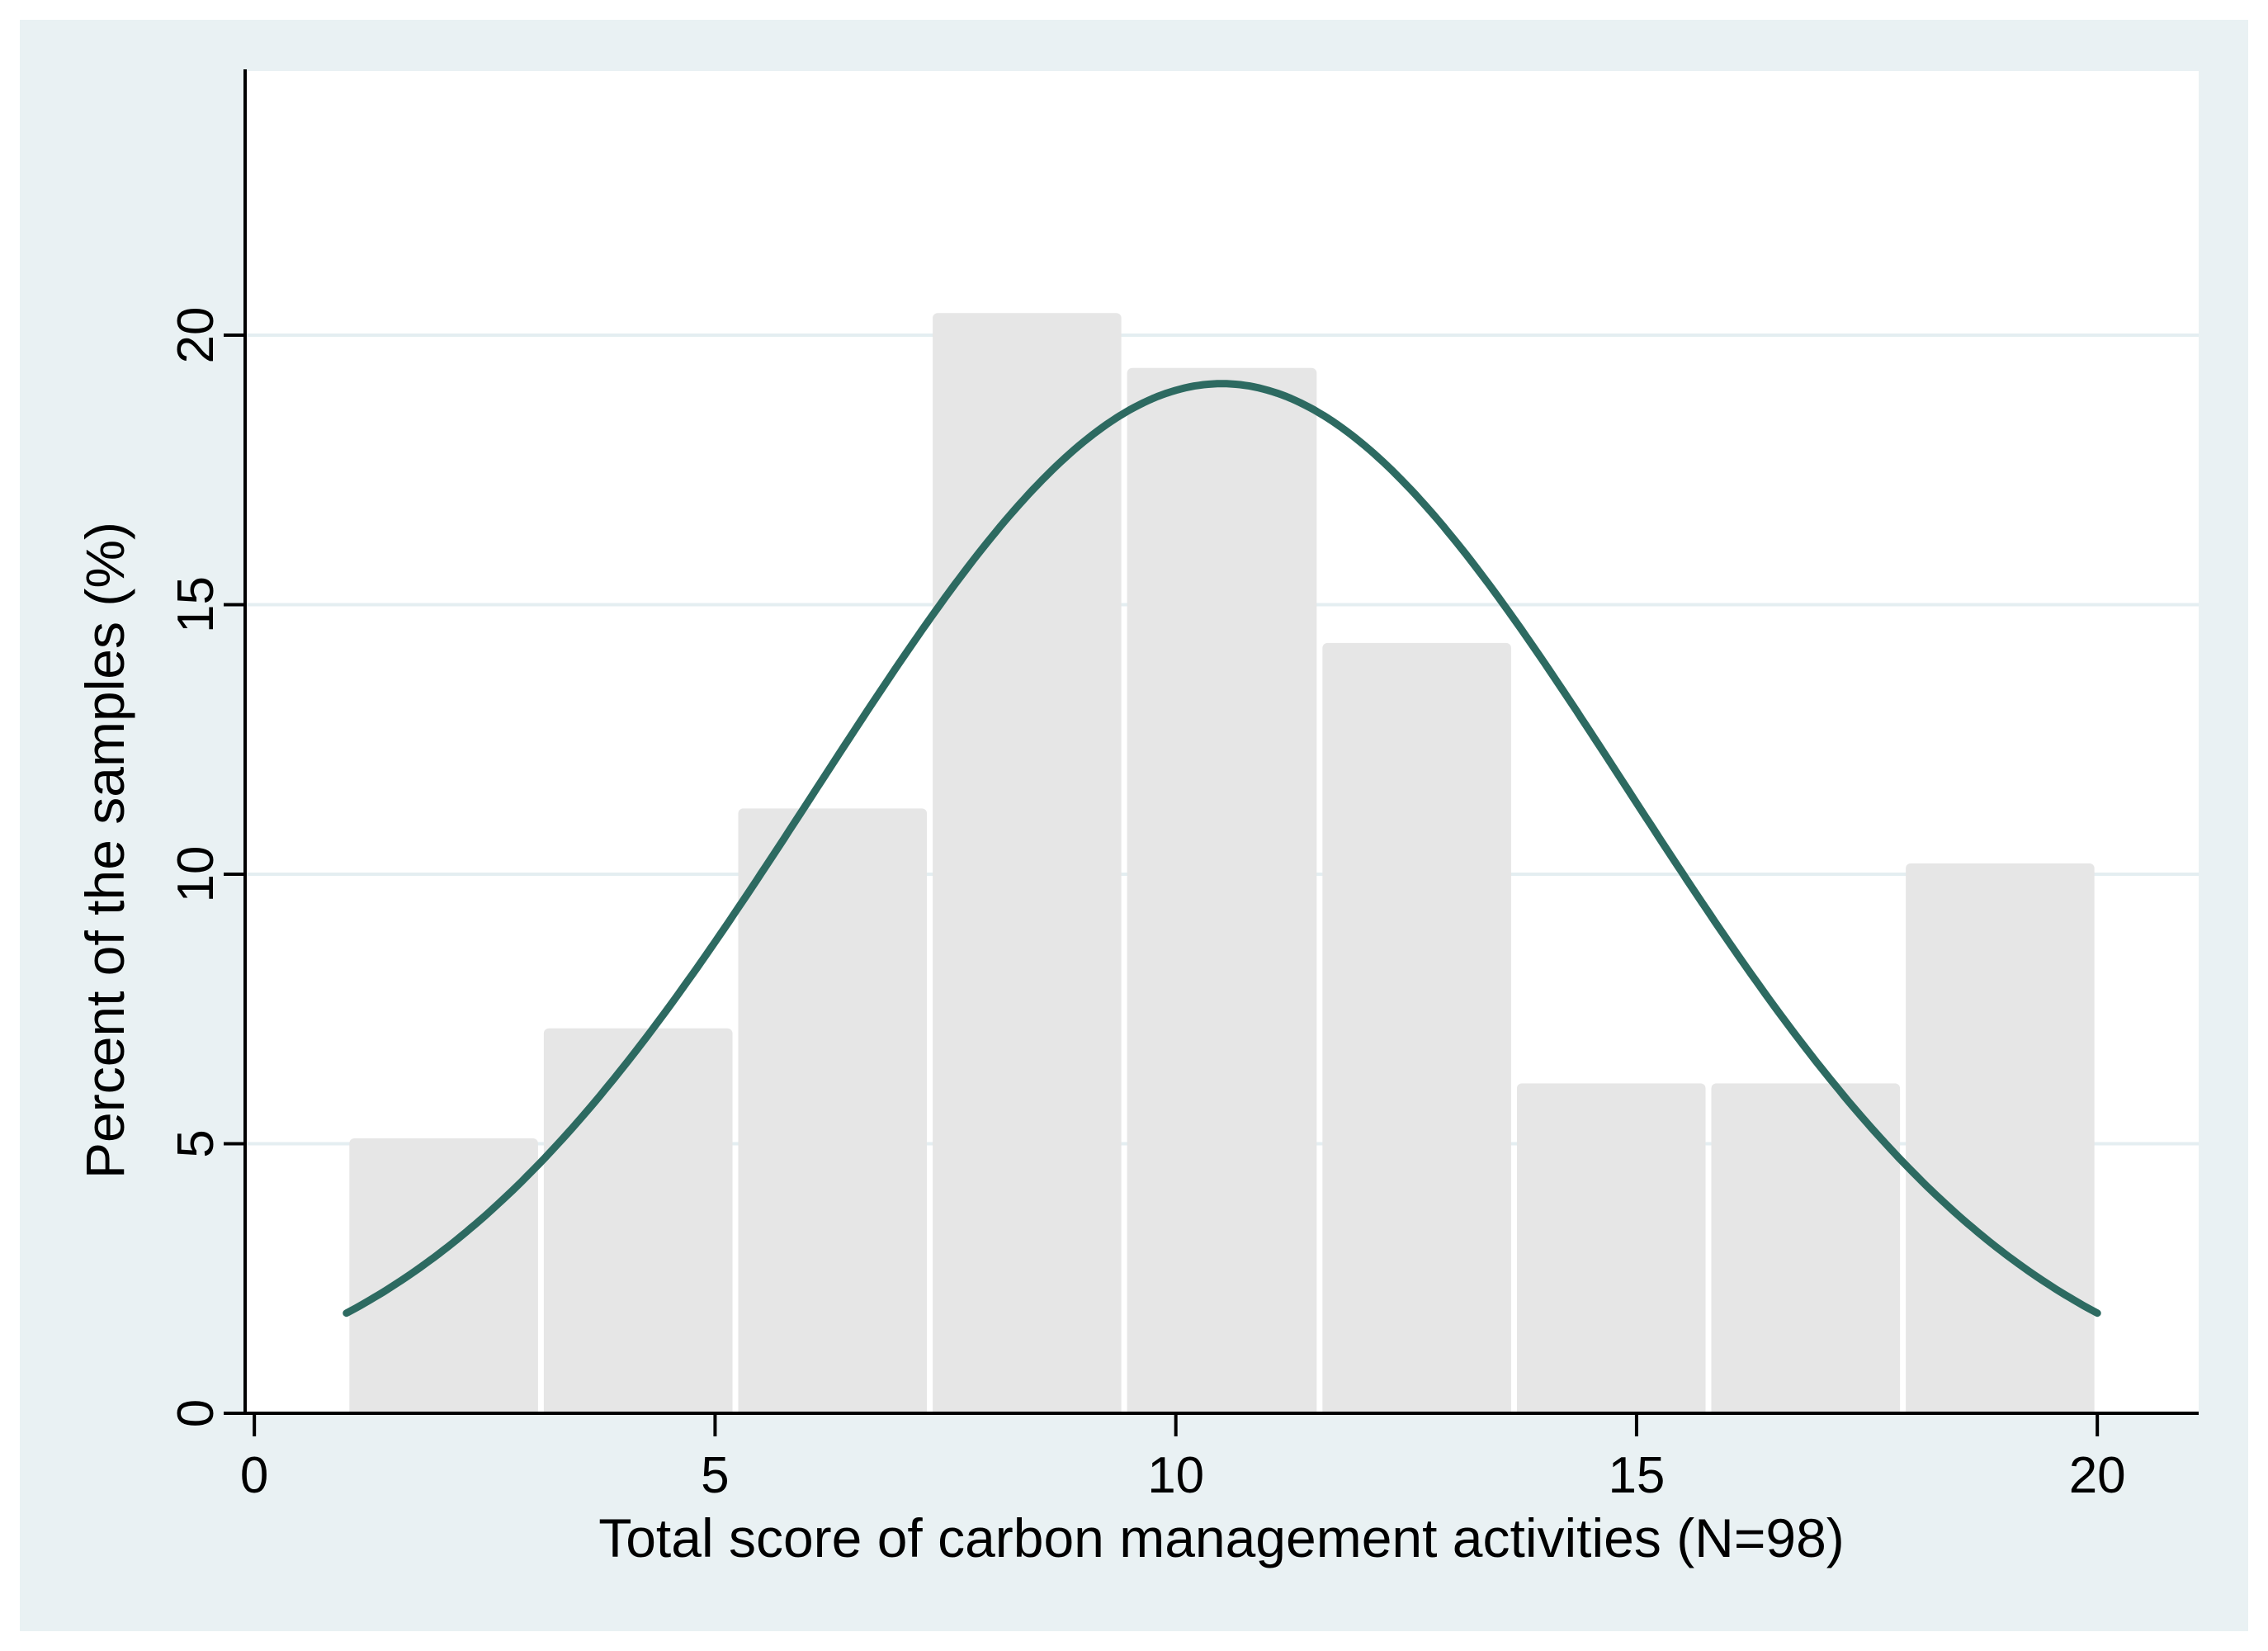 This screenshot has width=2268, height=1651. Describe the element at coordinates (715, 1476) in the screenshot. I see `x-tick-label-5: 5` at that location.